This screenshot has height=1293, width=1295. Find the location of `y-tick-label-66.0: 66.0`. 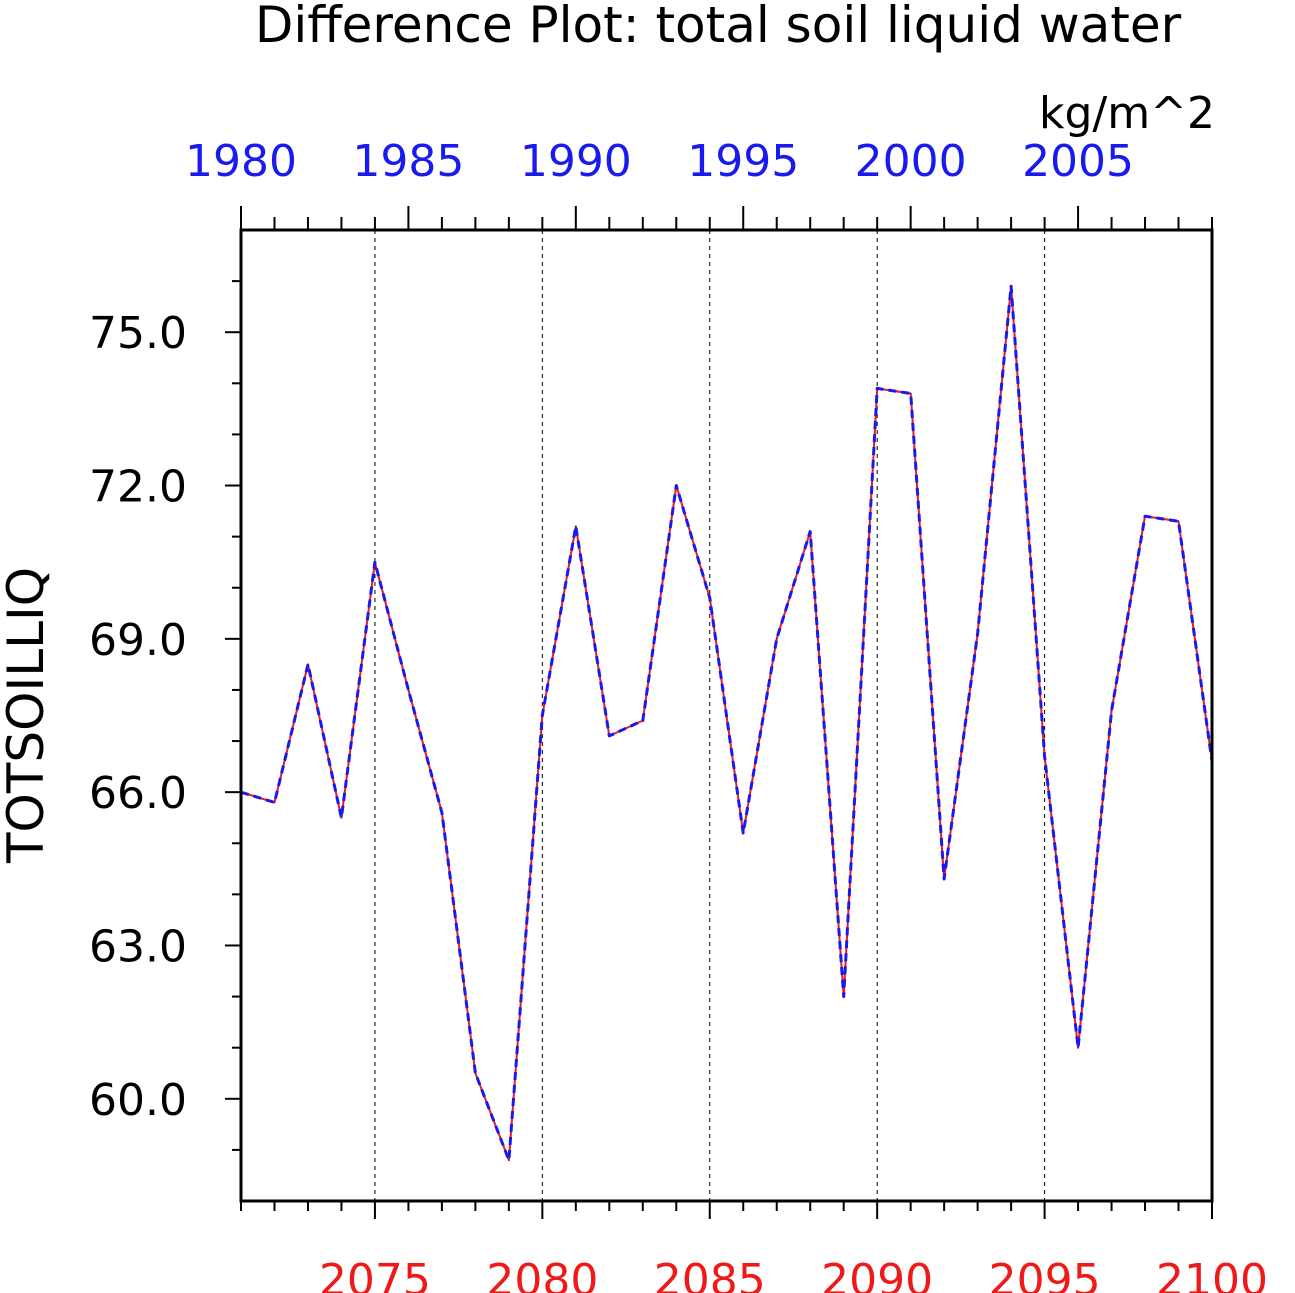

y-tick-label-66.0: 66.0 is located at coordinates (138, 793).